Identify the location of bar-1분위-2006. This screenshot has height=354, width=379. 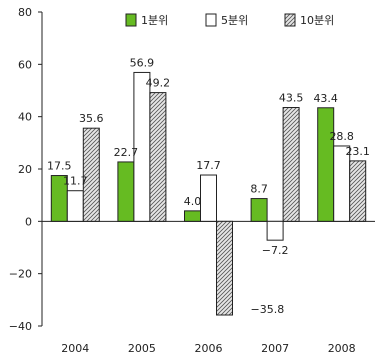
(192, 216).